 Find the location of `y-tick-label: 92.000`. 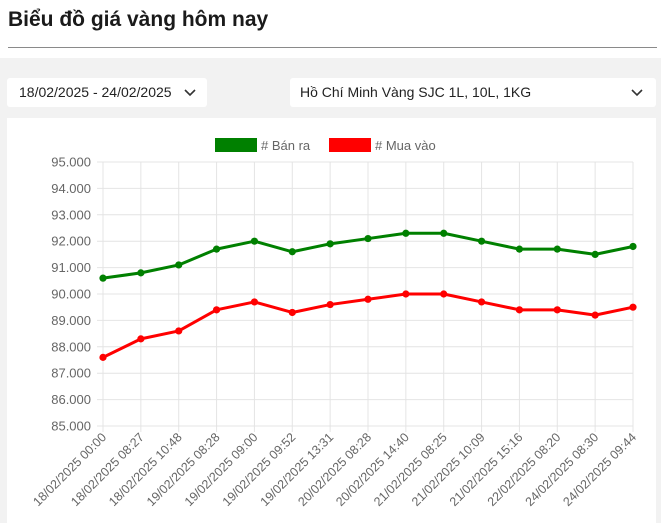

y-tick-label: 92.000 is located at coordinates (71, 241).